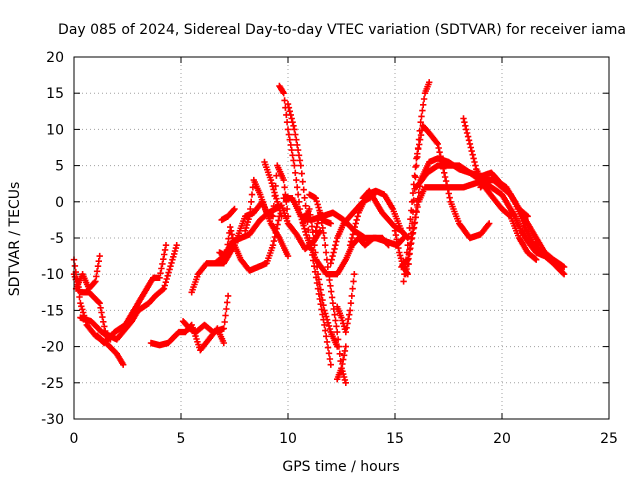 The width and height of the screenshot is (640, 480). I want to click on y-tick-label: 20, so click(55, 58).